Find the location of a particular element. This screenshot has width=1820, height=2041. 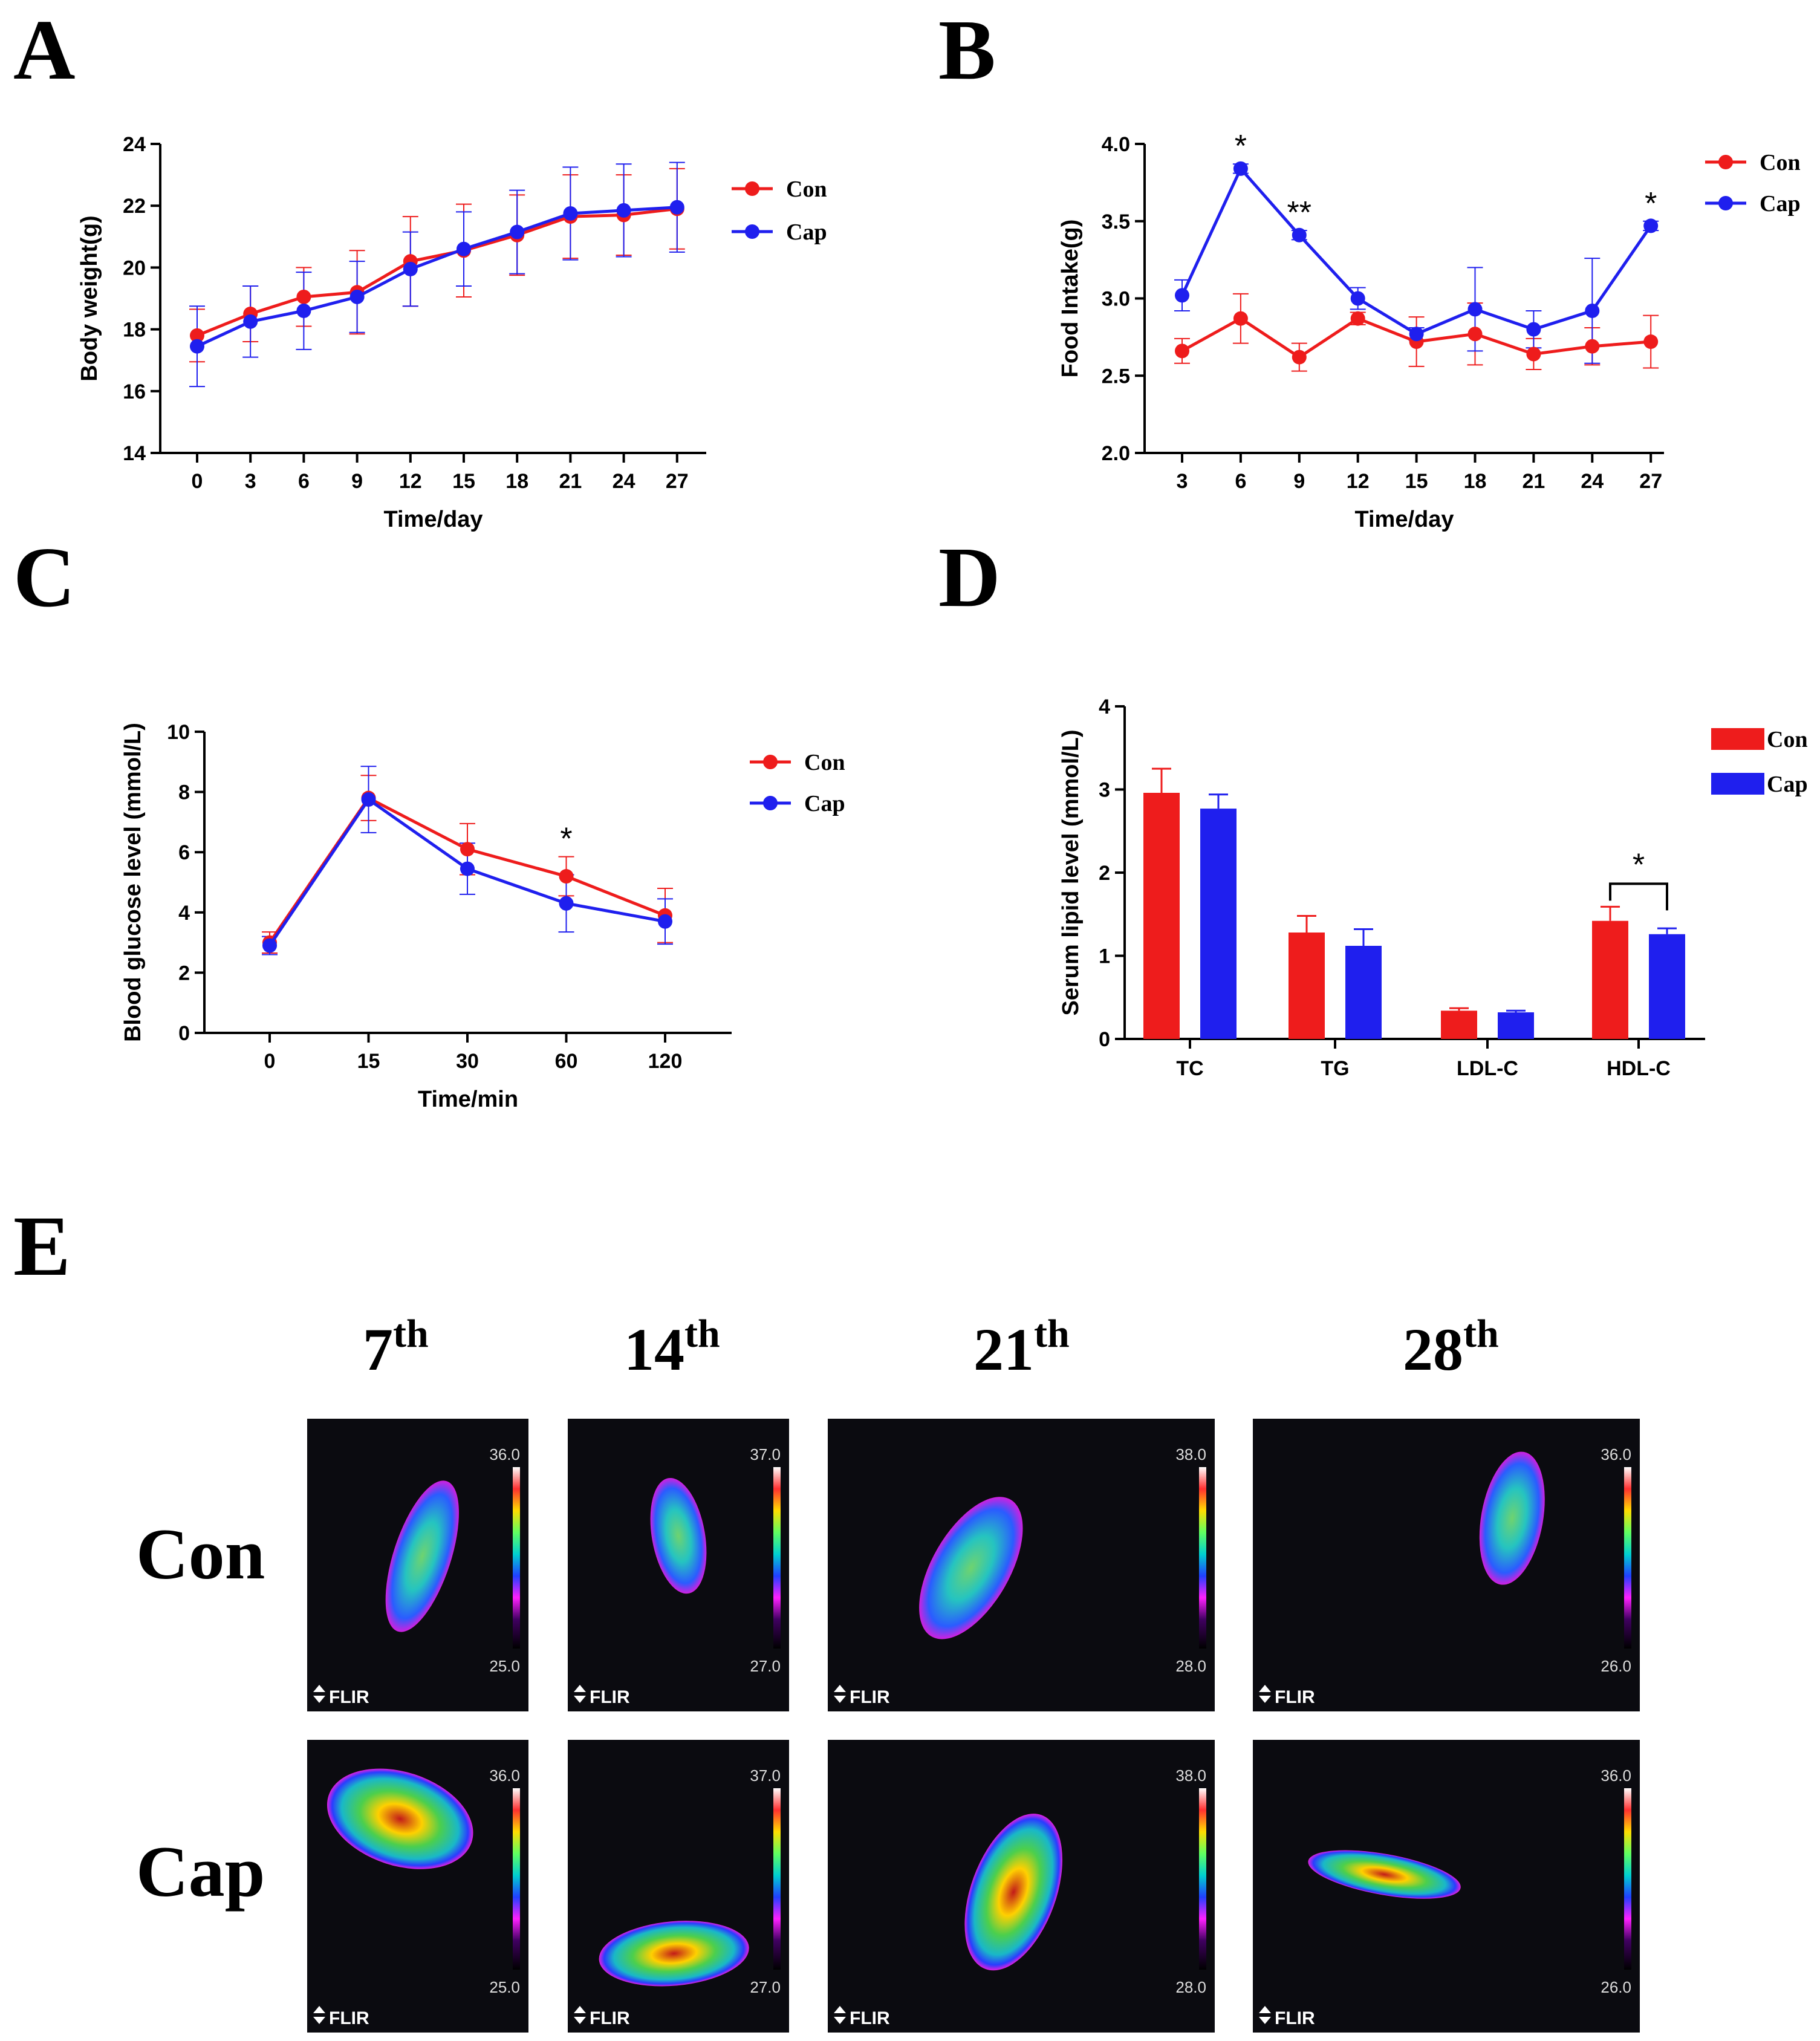

y-tick-label: 22 is located at coordinates (134, 206).